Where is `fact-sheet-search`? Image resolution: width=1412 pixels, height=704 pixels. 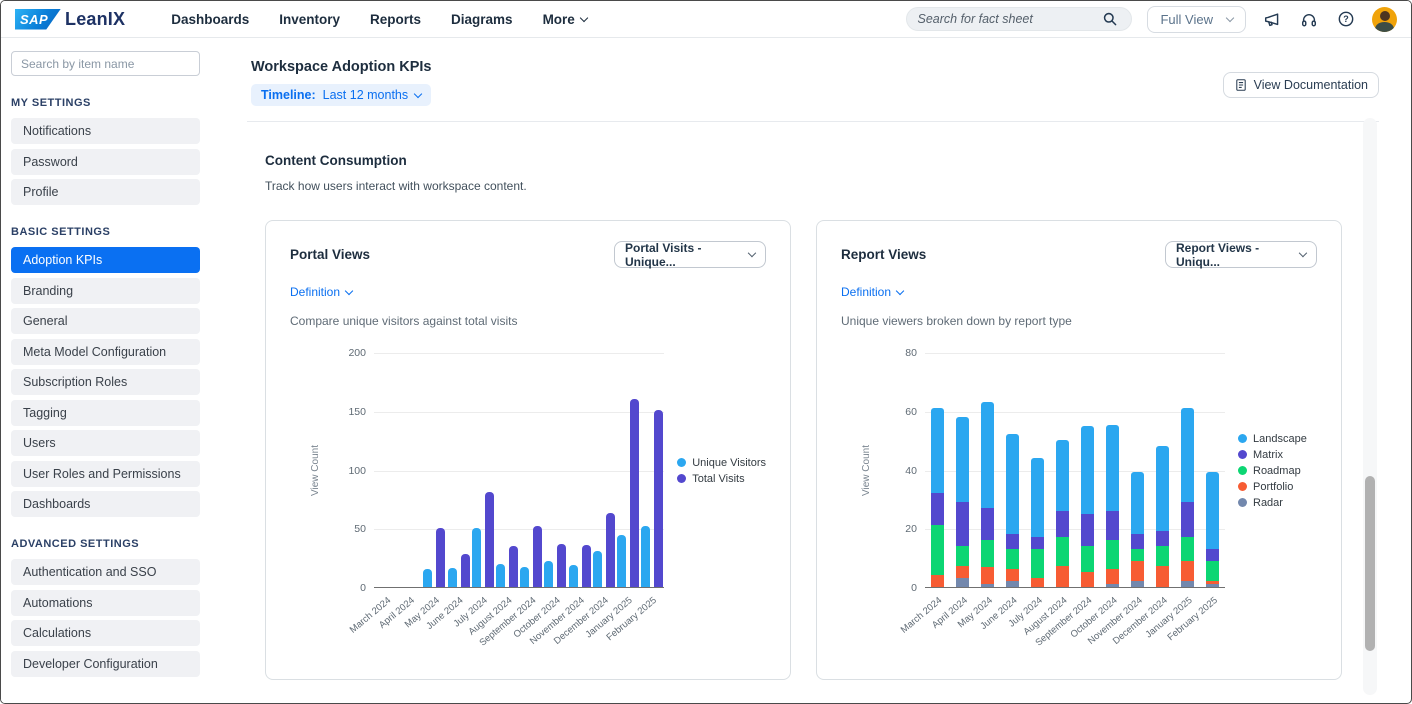
fact-sheet-search is located at coordinates (1019, 19).